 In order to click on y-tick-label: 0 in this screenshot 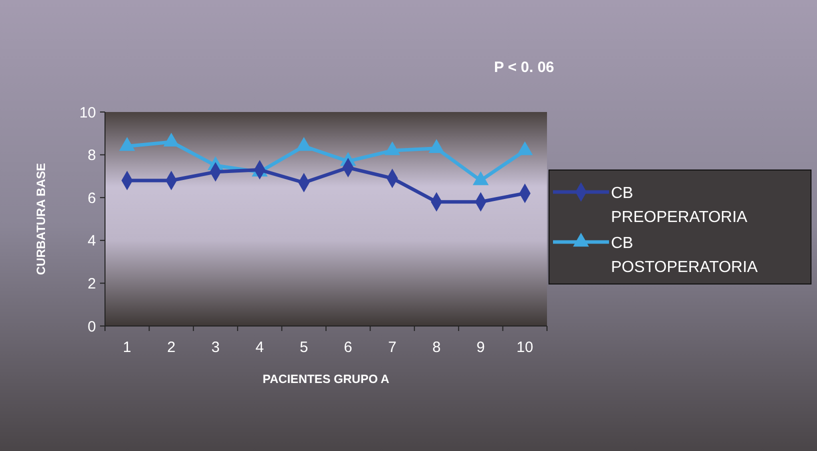, I will do `click(92, 327)`.